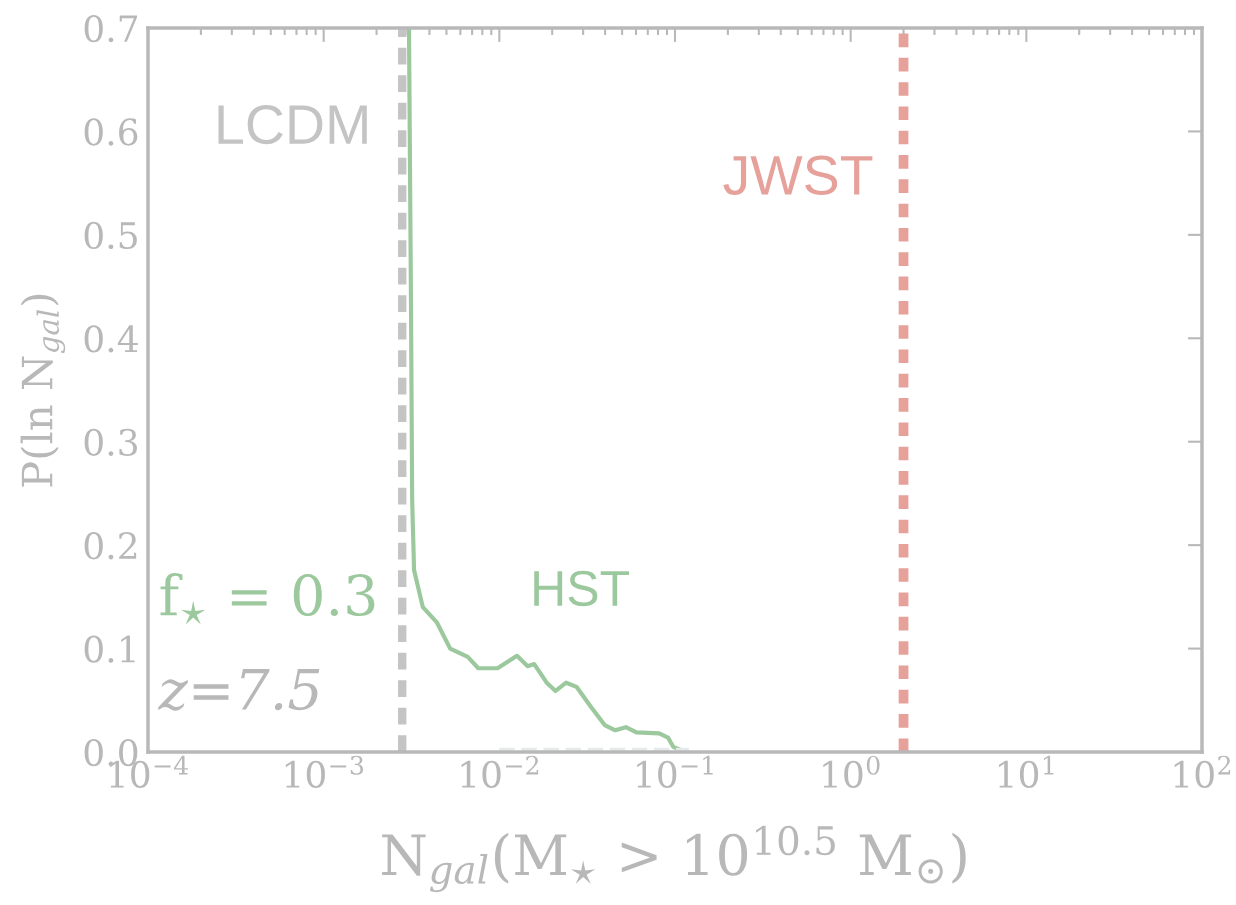  Describe the element at coordinates (674, 859) in the screenshot. I see `text: N$_{gal}$(M$_{⋆}$ > 10$^{10.5}$ M$_{⊙}$)` at that location.